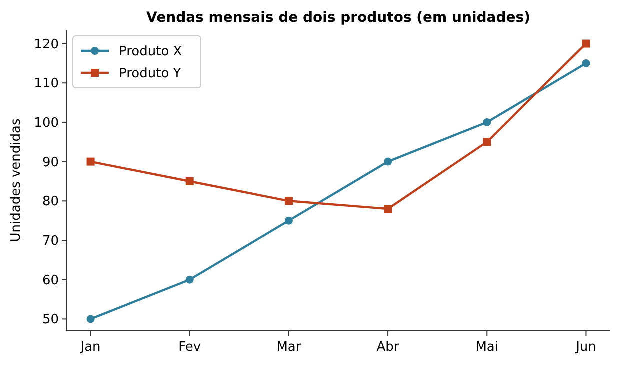 This screenshot has height=365, width=620. I want to click on y-tick-label: 80, so click(50, 202).